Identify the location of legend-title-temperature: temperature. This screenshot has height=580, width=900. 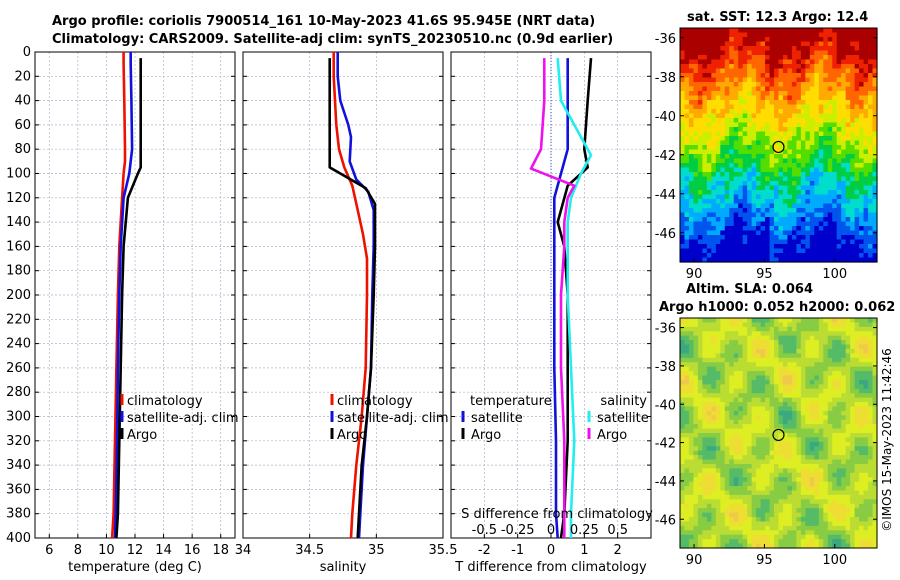
(511, 401).